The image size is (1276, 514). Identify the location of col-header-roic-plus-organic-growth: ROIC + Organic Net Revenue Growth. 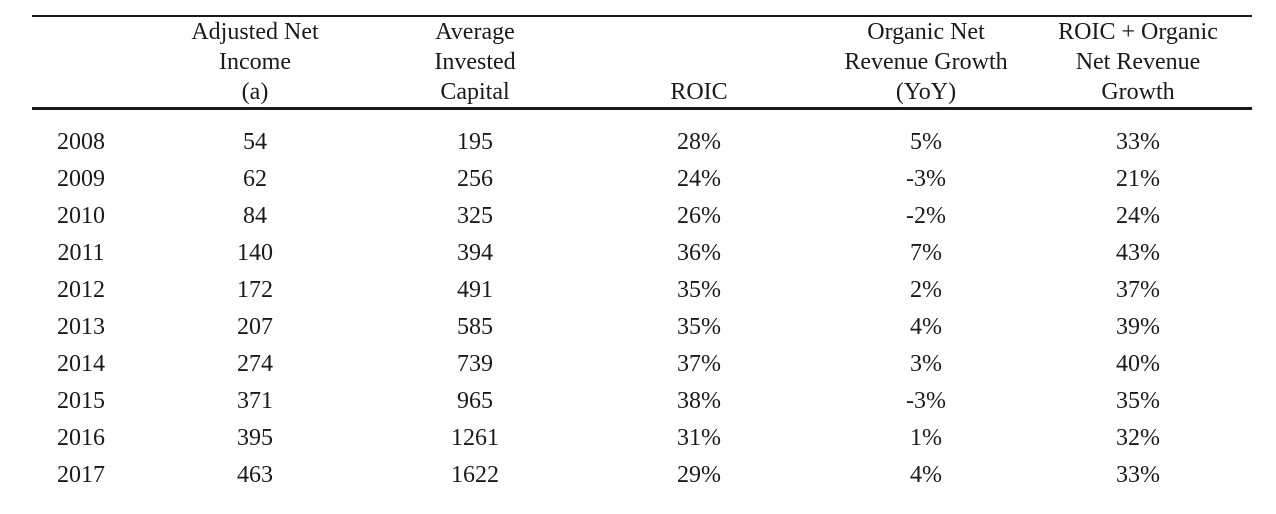
(1138, 62).